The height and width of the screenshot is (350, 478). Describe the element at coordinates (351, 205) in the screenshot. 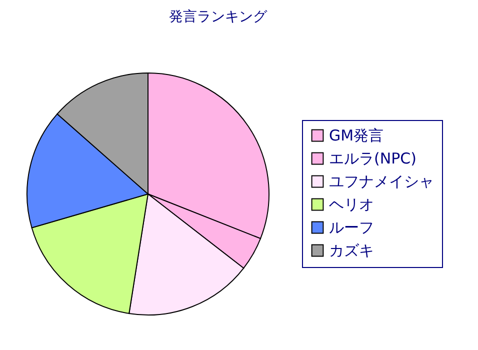

I see `legend-label: ヘリオ` at that location.